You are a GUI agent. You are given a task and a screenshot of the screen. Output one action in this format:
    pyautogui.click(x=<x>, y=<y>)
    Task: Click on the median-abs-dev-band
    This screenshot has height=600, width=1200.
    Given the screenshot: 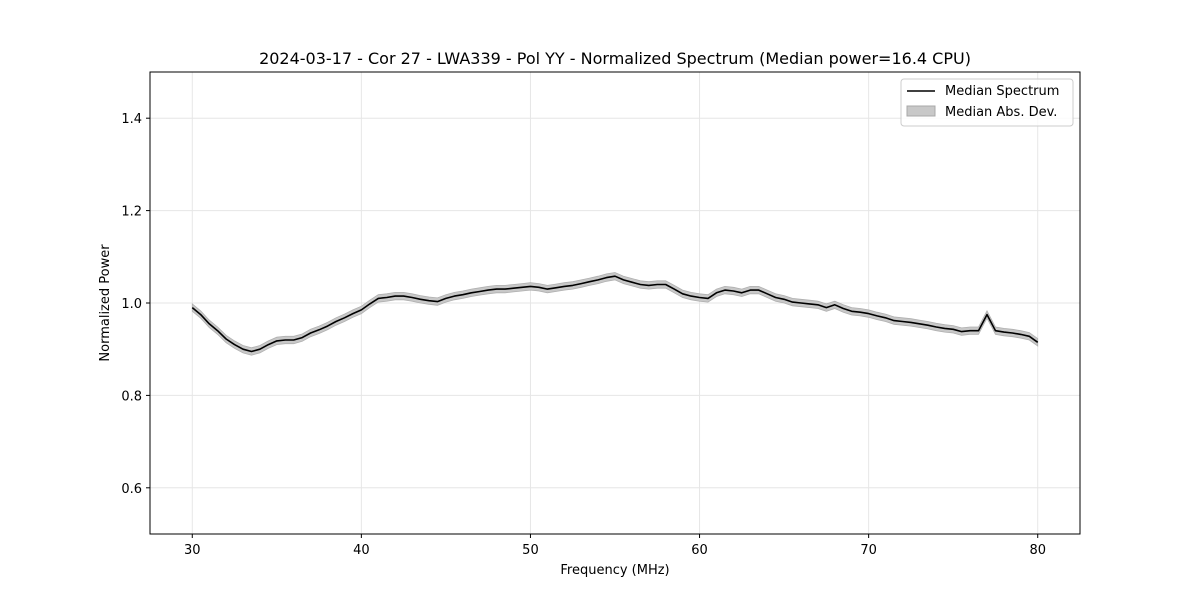 What is the action you would take?
    pyautogui.click(x=615, y=314)
    